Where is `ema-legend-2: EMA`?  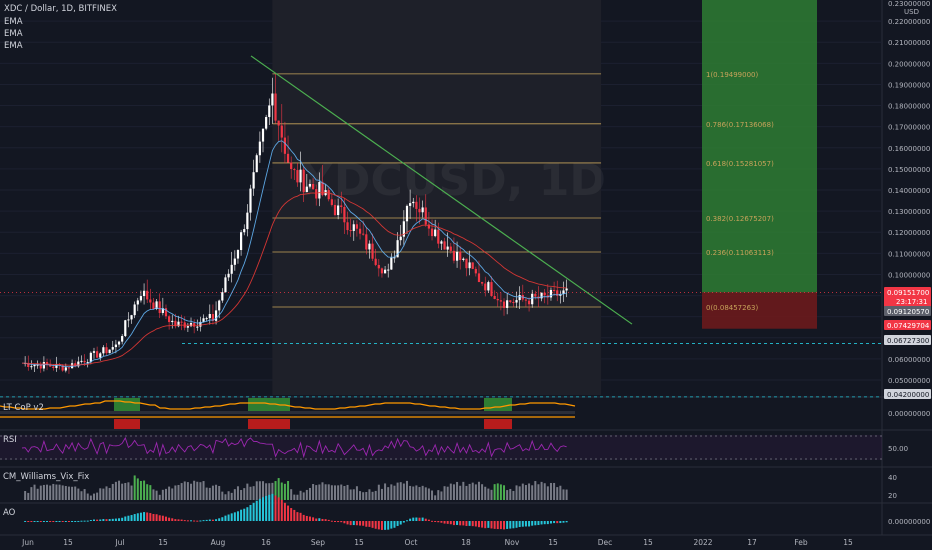 ema-legend-2: EMA is located at coordinates (13, 34).